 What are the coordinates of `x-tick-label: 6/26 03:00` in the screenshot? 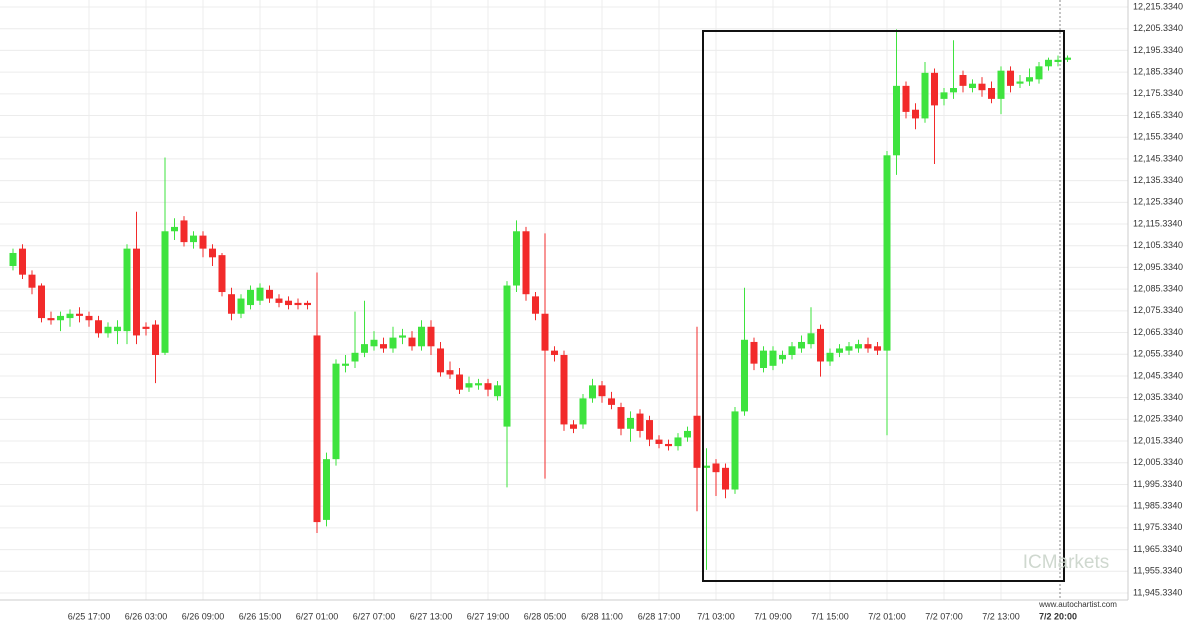 It's located at (146, 616).